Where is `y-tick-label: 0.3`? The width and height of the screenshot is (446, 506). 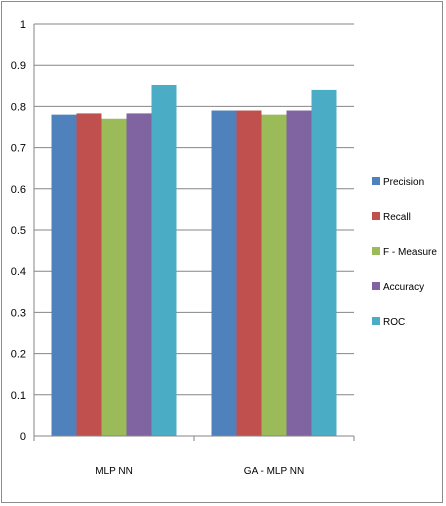 y-tick-label: 0.3 is located at coordinates (18, 313).